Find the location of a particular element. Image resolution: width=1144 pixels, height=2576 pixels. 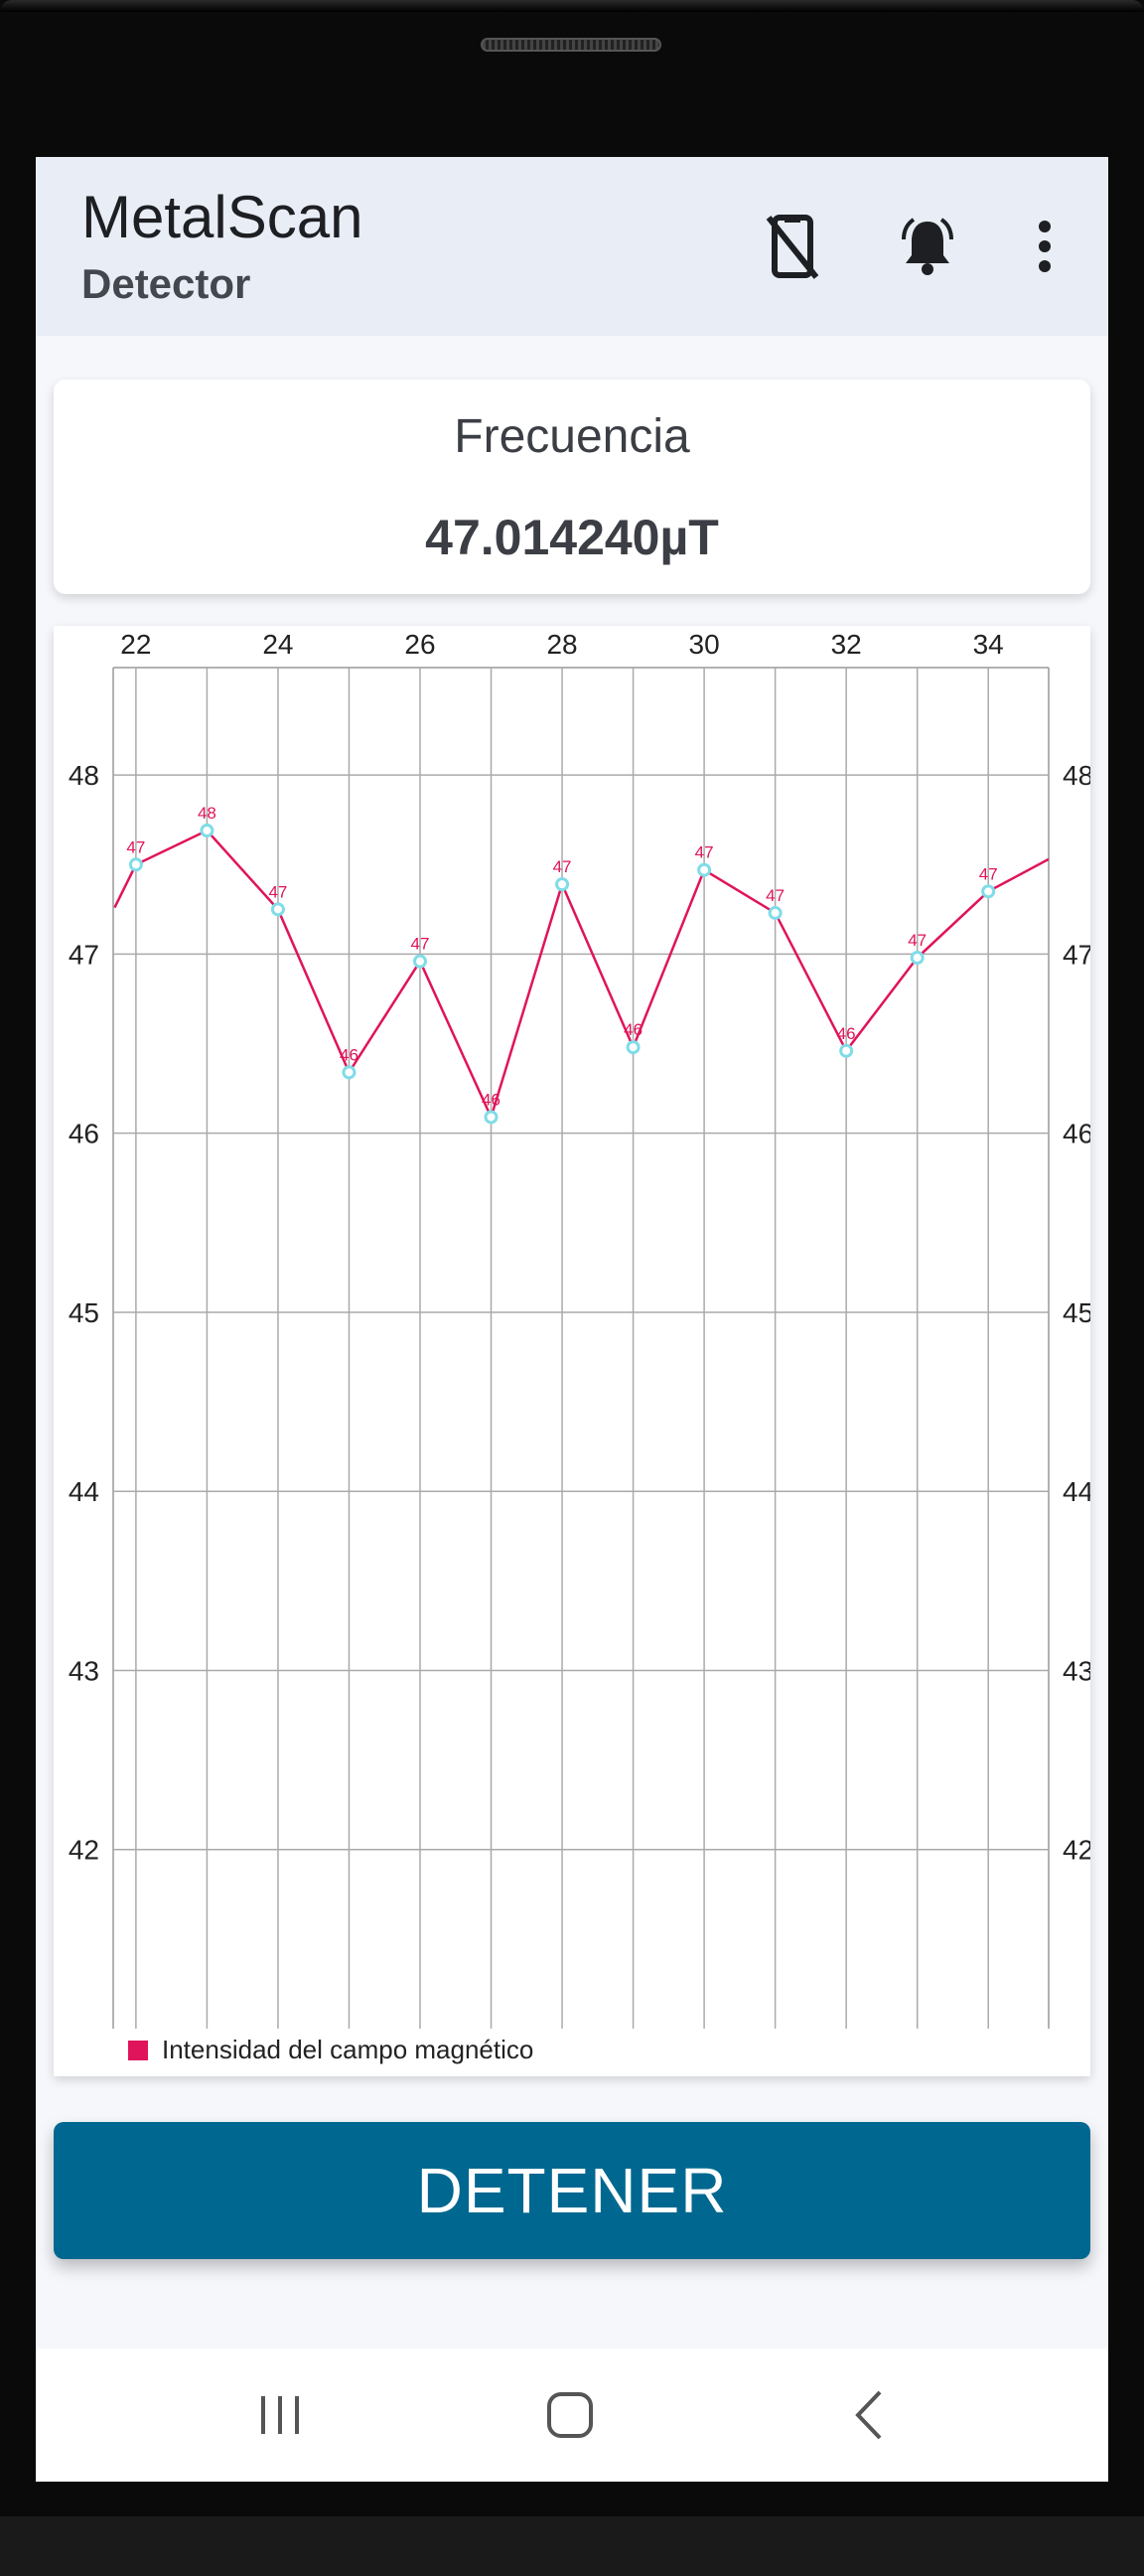

recent-apps-icon is located at coordinates (280, 2415).